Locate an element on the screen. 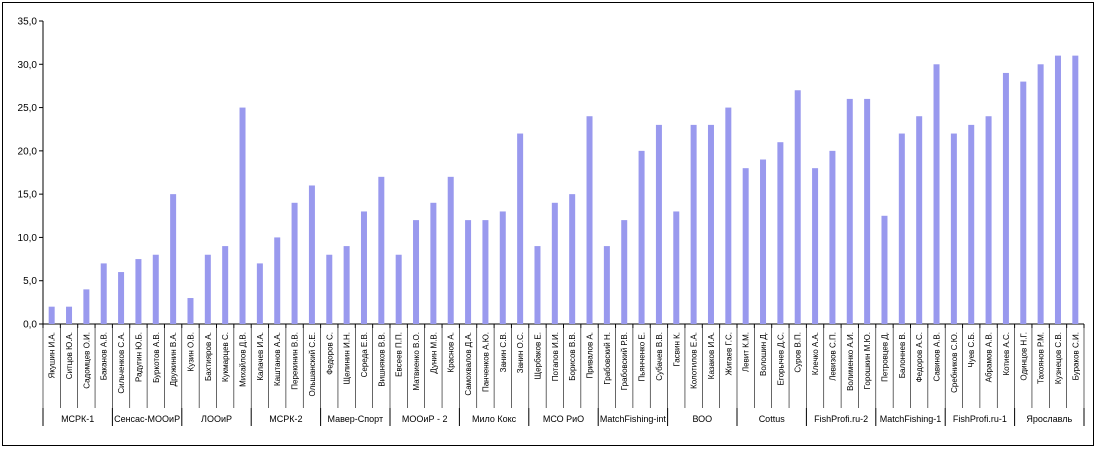  y-tick-label: 35,0 is located at coordinates (28, 22).